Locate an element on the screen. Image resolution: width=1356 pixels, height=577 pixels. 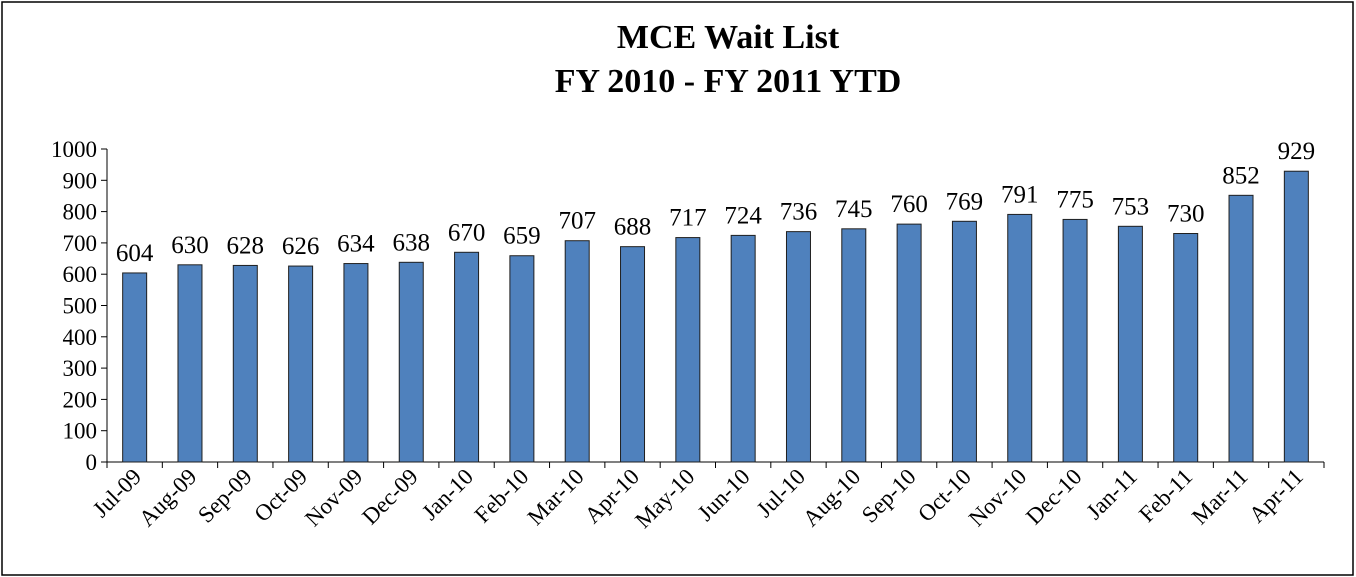
data-label: 769 is located at coordinates (965, 201).